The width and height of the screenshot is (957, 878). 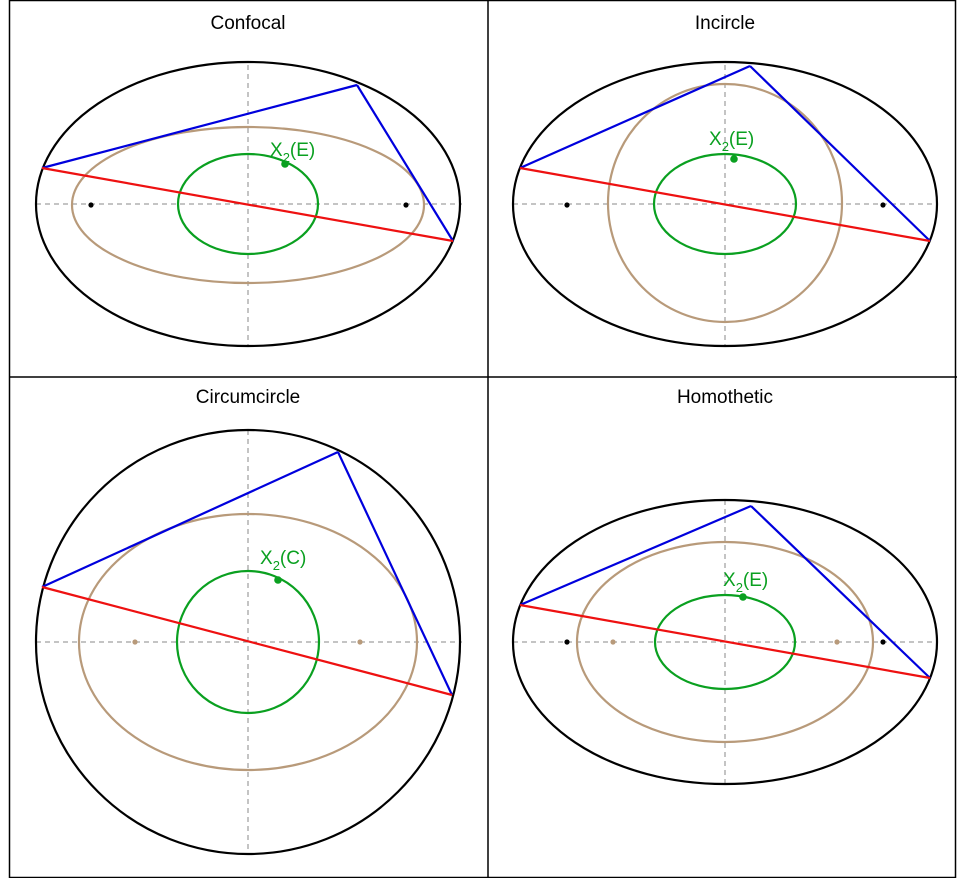 I want to click on panel-title: Homothetic, so click(x=725, y=397).